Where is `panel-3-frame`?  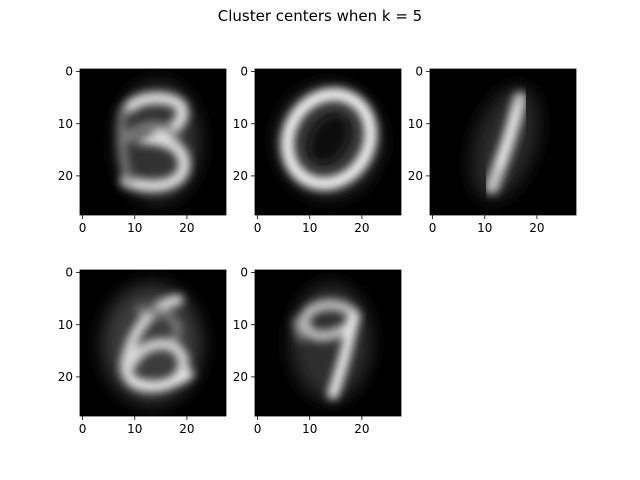
panel-3-frame is located at coordinates (503, 142).